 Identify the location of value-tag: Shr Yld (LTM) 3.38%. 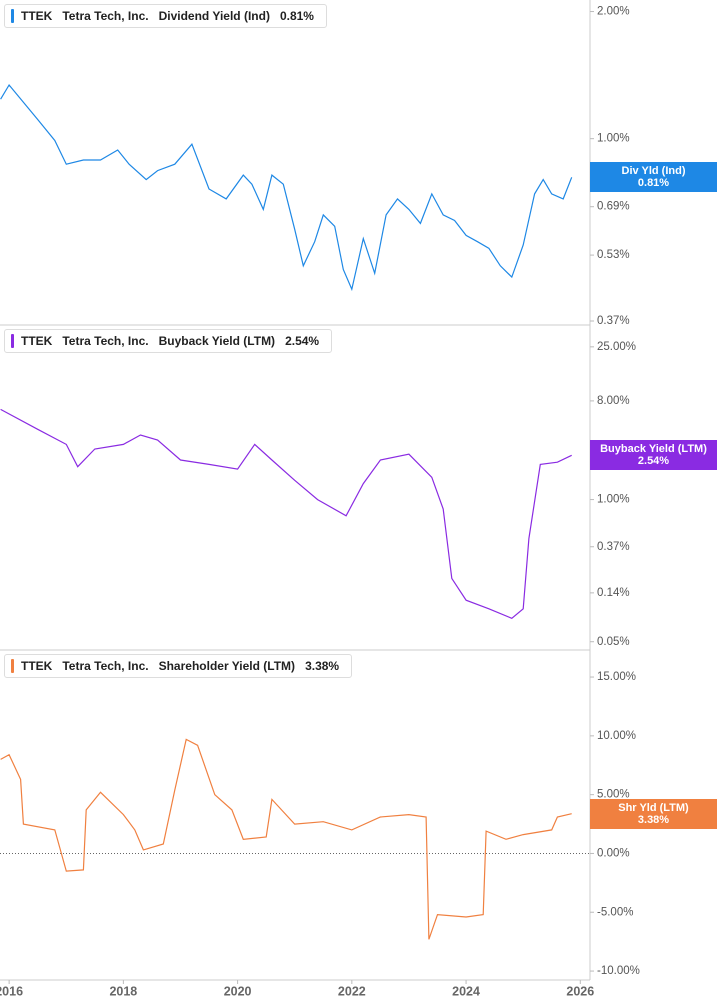
(653, 813).